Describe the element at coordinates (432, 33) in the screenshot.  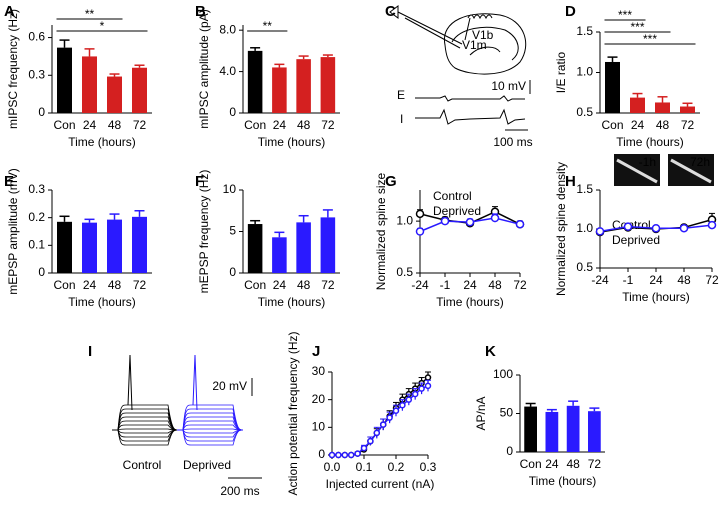
I see `electrode-tip` at that location.